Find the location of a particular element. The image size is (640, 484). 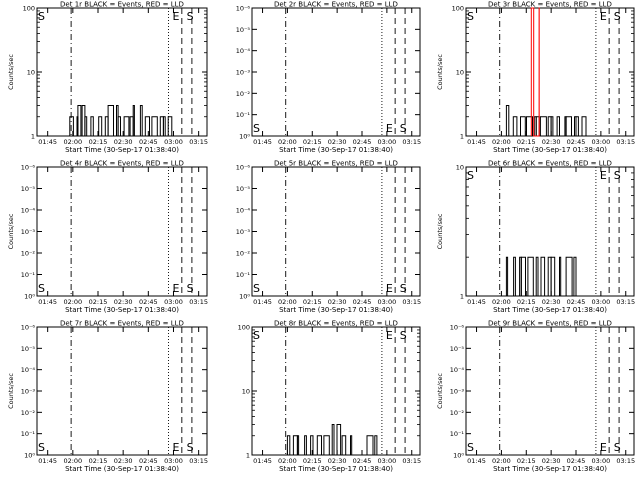

panel-title: Det 6r BLACK = Events, RED = LLD is located at coordinates (550, 164).